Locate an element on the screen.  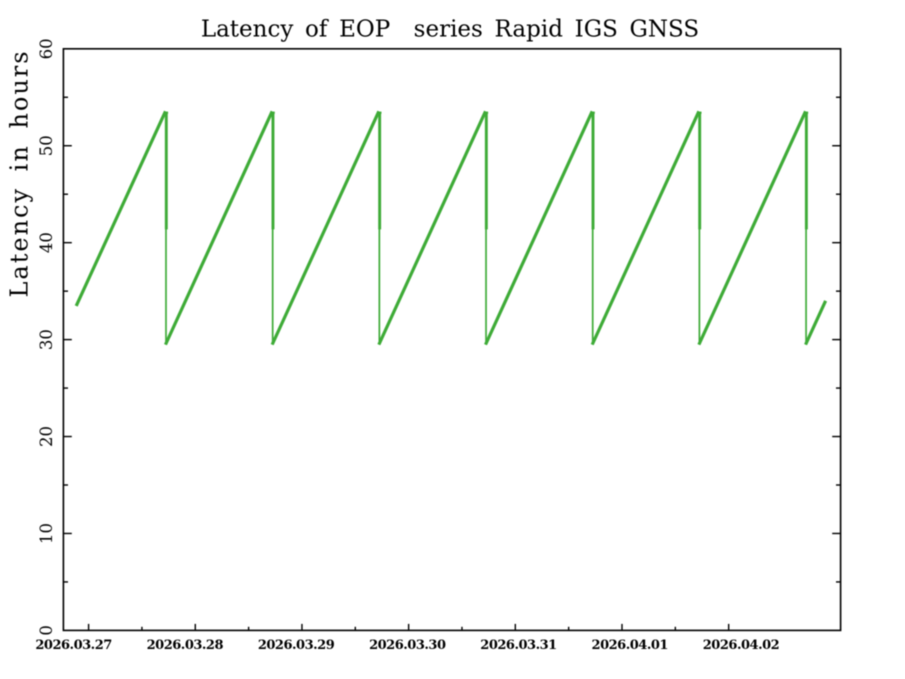
y-tick-label: 10 is located at coordinates (46, 533).